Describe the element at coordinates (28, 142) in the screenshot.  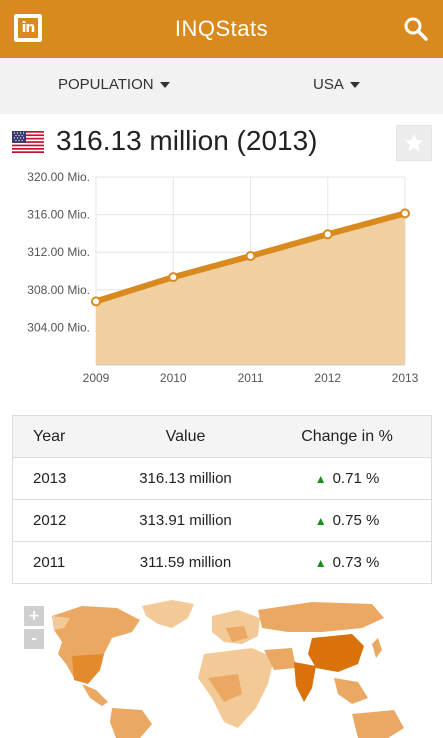
I see `us-flag-icon` at that location.